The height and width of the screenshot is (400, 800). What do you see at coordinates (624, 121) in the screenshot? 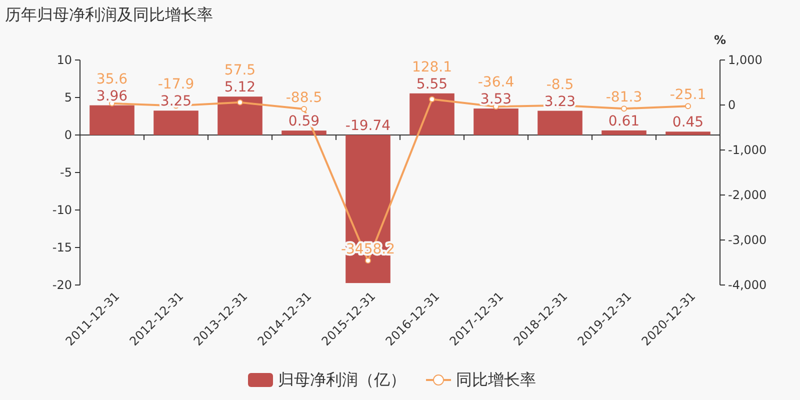
I see `data-label: 0.61` at bounding box center [624, 121].